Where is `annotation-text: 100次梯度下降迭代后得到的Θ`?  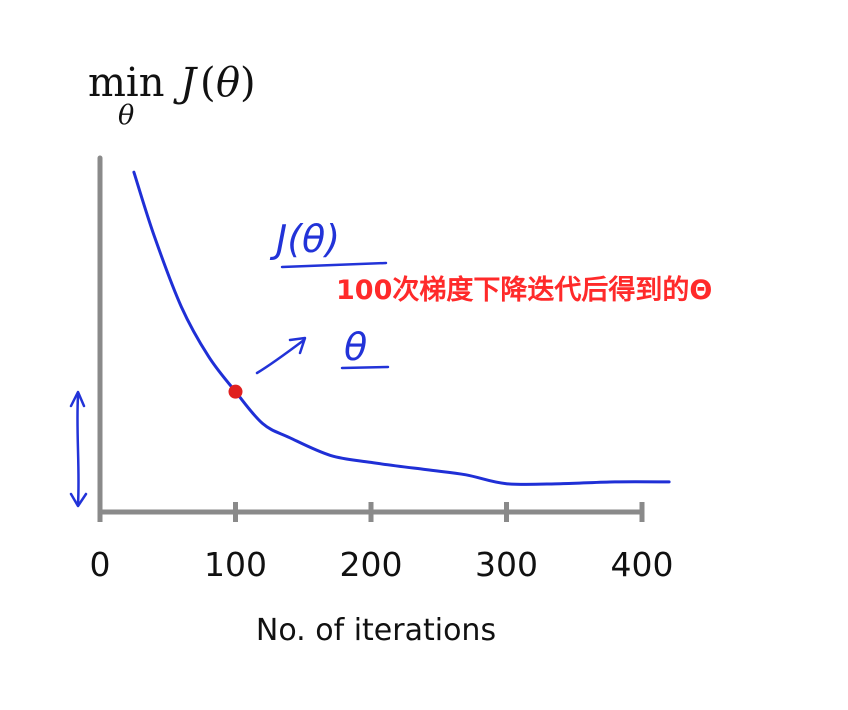 annotation-text: 100次梯度下降迭代后得到的Θ is located at coordinates (524, 290).